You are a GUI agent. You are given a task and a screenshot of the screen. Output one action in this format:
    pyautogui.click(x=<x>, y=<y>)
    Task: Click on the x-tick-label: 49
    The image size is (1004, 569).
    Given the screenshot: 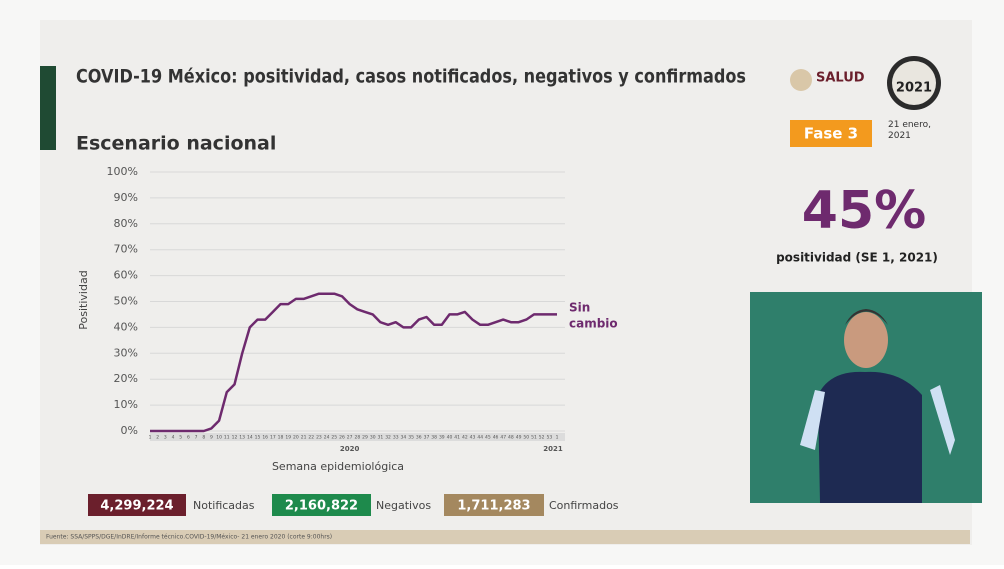 What is the action you would take?
    pyautogui.click(x=519, y=438)
    